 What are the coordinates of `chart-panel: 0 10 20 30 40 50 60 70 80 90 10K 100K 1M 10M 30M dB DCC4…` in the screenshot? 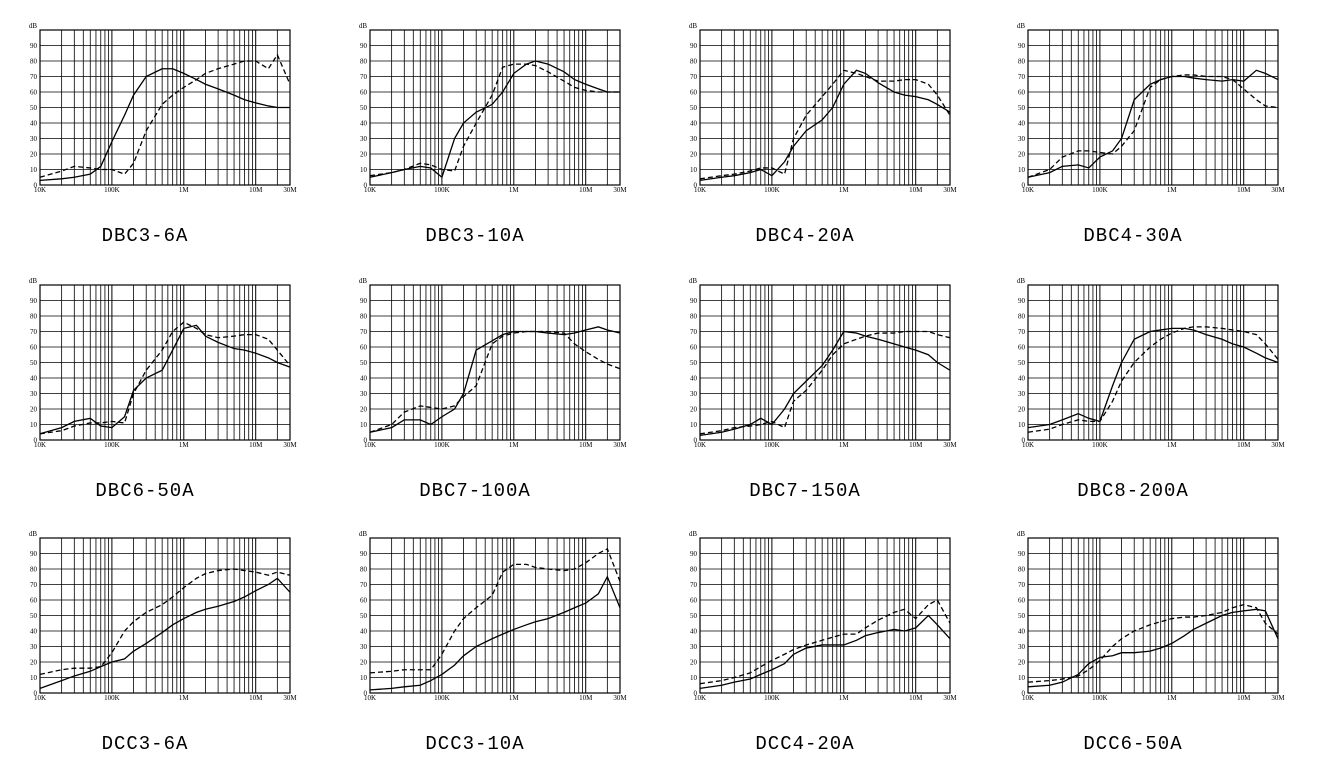 It's located at (823, 642).